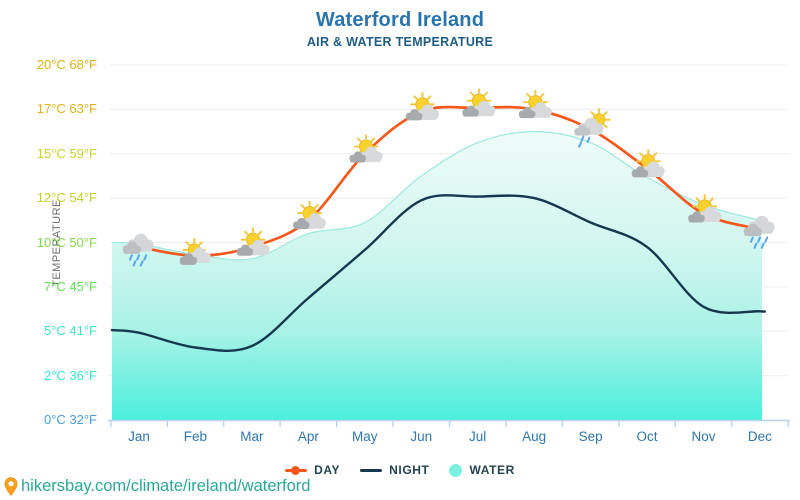 The width and height of the screenshot is (800, 500). I want to click on y-tick-label-0c: 0°C 32°F, so click(70, 419).